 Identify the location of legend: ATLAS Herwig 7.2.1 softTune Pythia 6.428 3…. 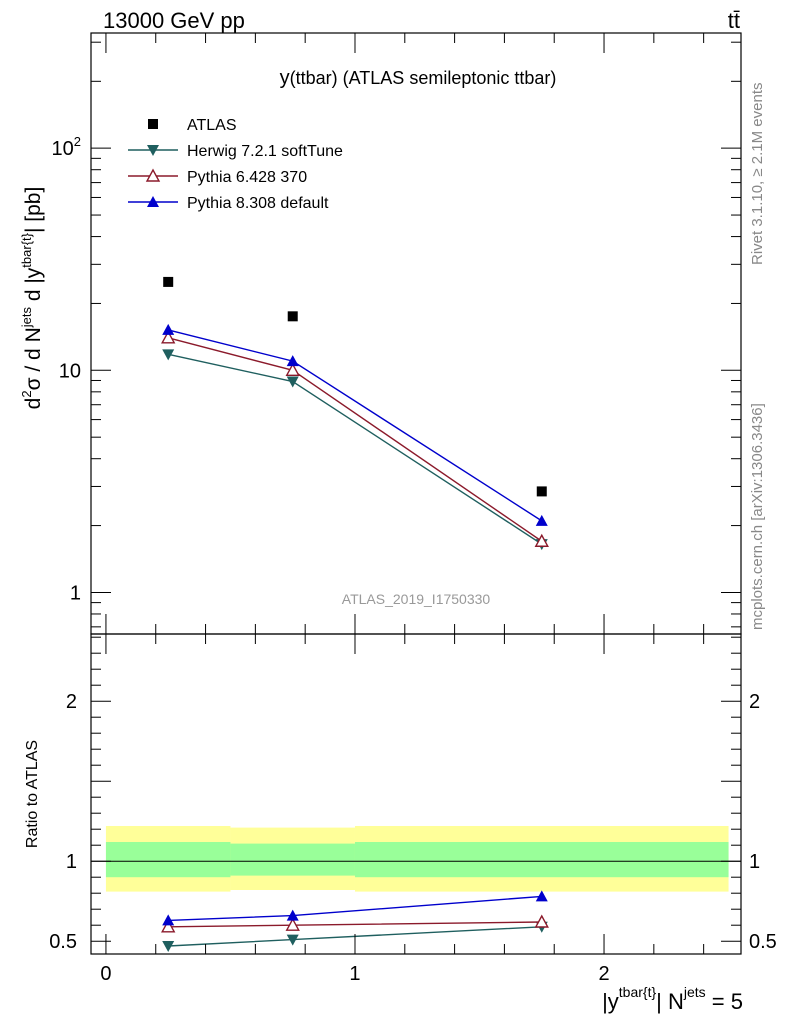
(235, 164).